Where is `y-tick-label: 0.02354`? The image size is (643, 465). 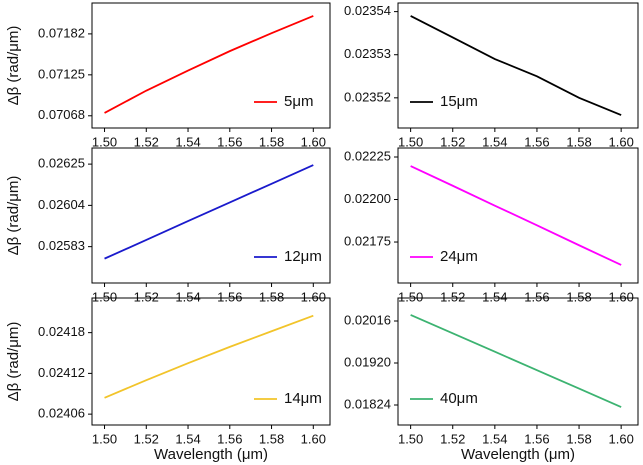
y-tick-label: 0.02354 is located at coordinates (367, 10).